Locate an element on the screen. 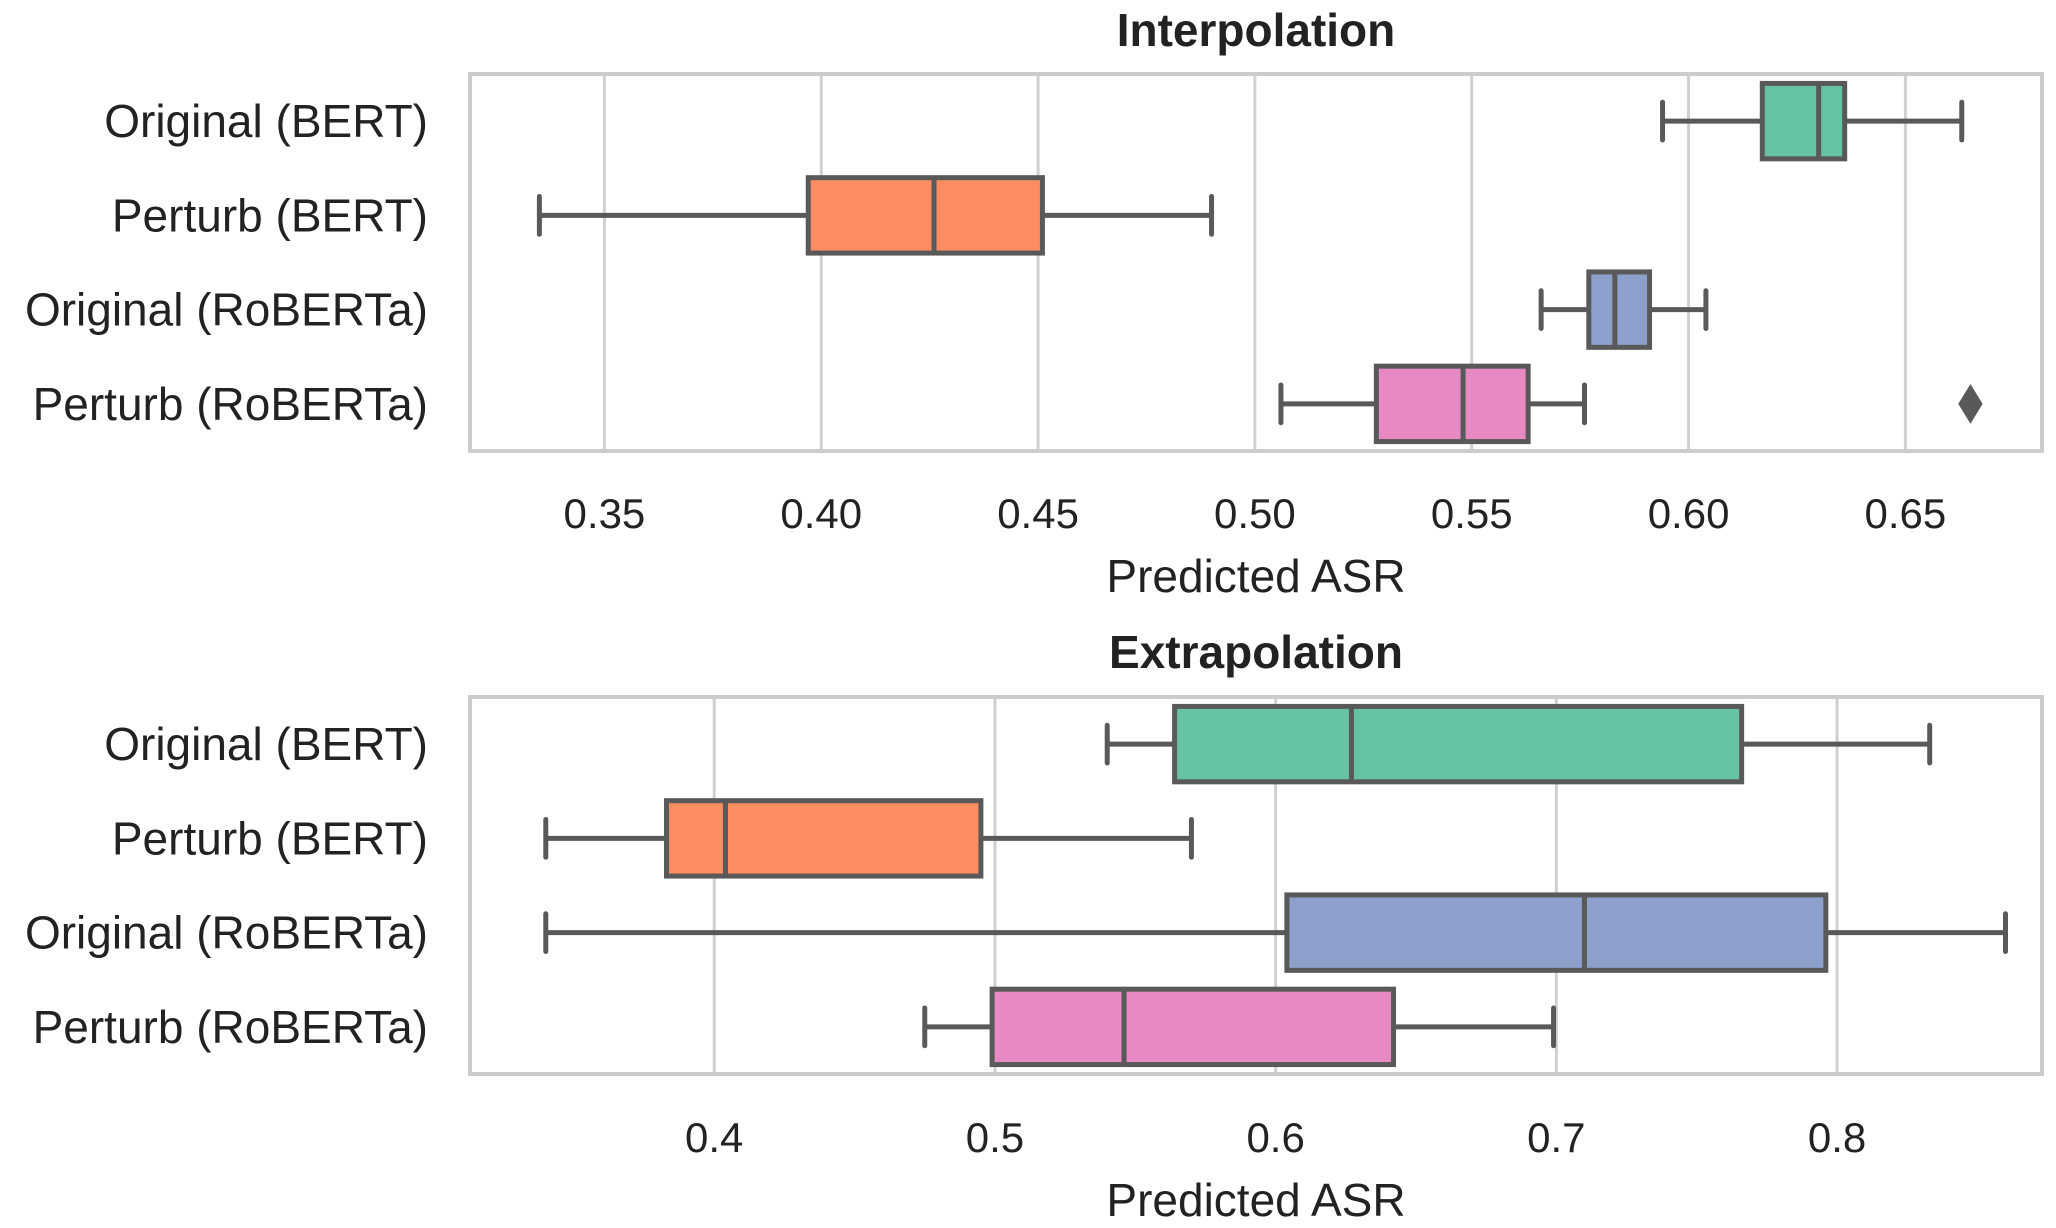  box-interpolation-original-bert is located at coordinates (1812, 121).